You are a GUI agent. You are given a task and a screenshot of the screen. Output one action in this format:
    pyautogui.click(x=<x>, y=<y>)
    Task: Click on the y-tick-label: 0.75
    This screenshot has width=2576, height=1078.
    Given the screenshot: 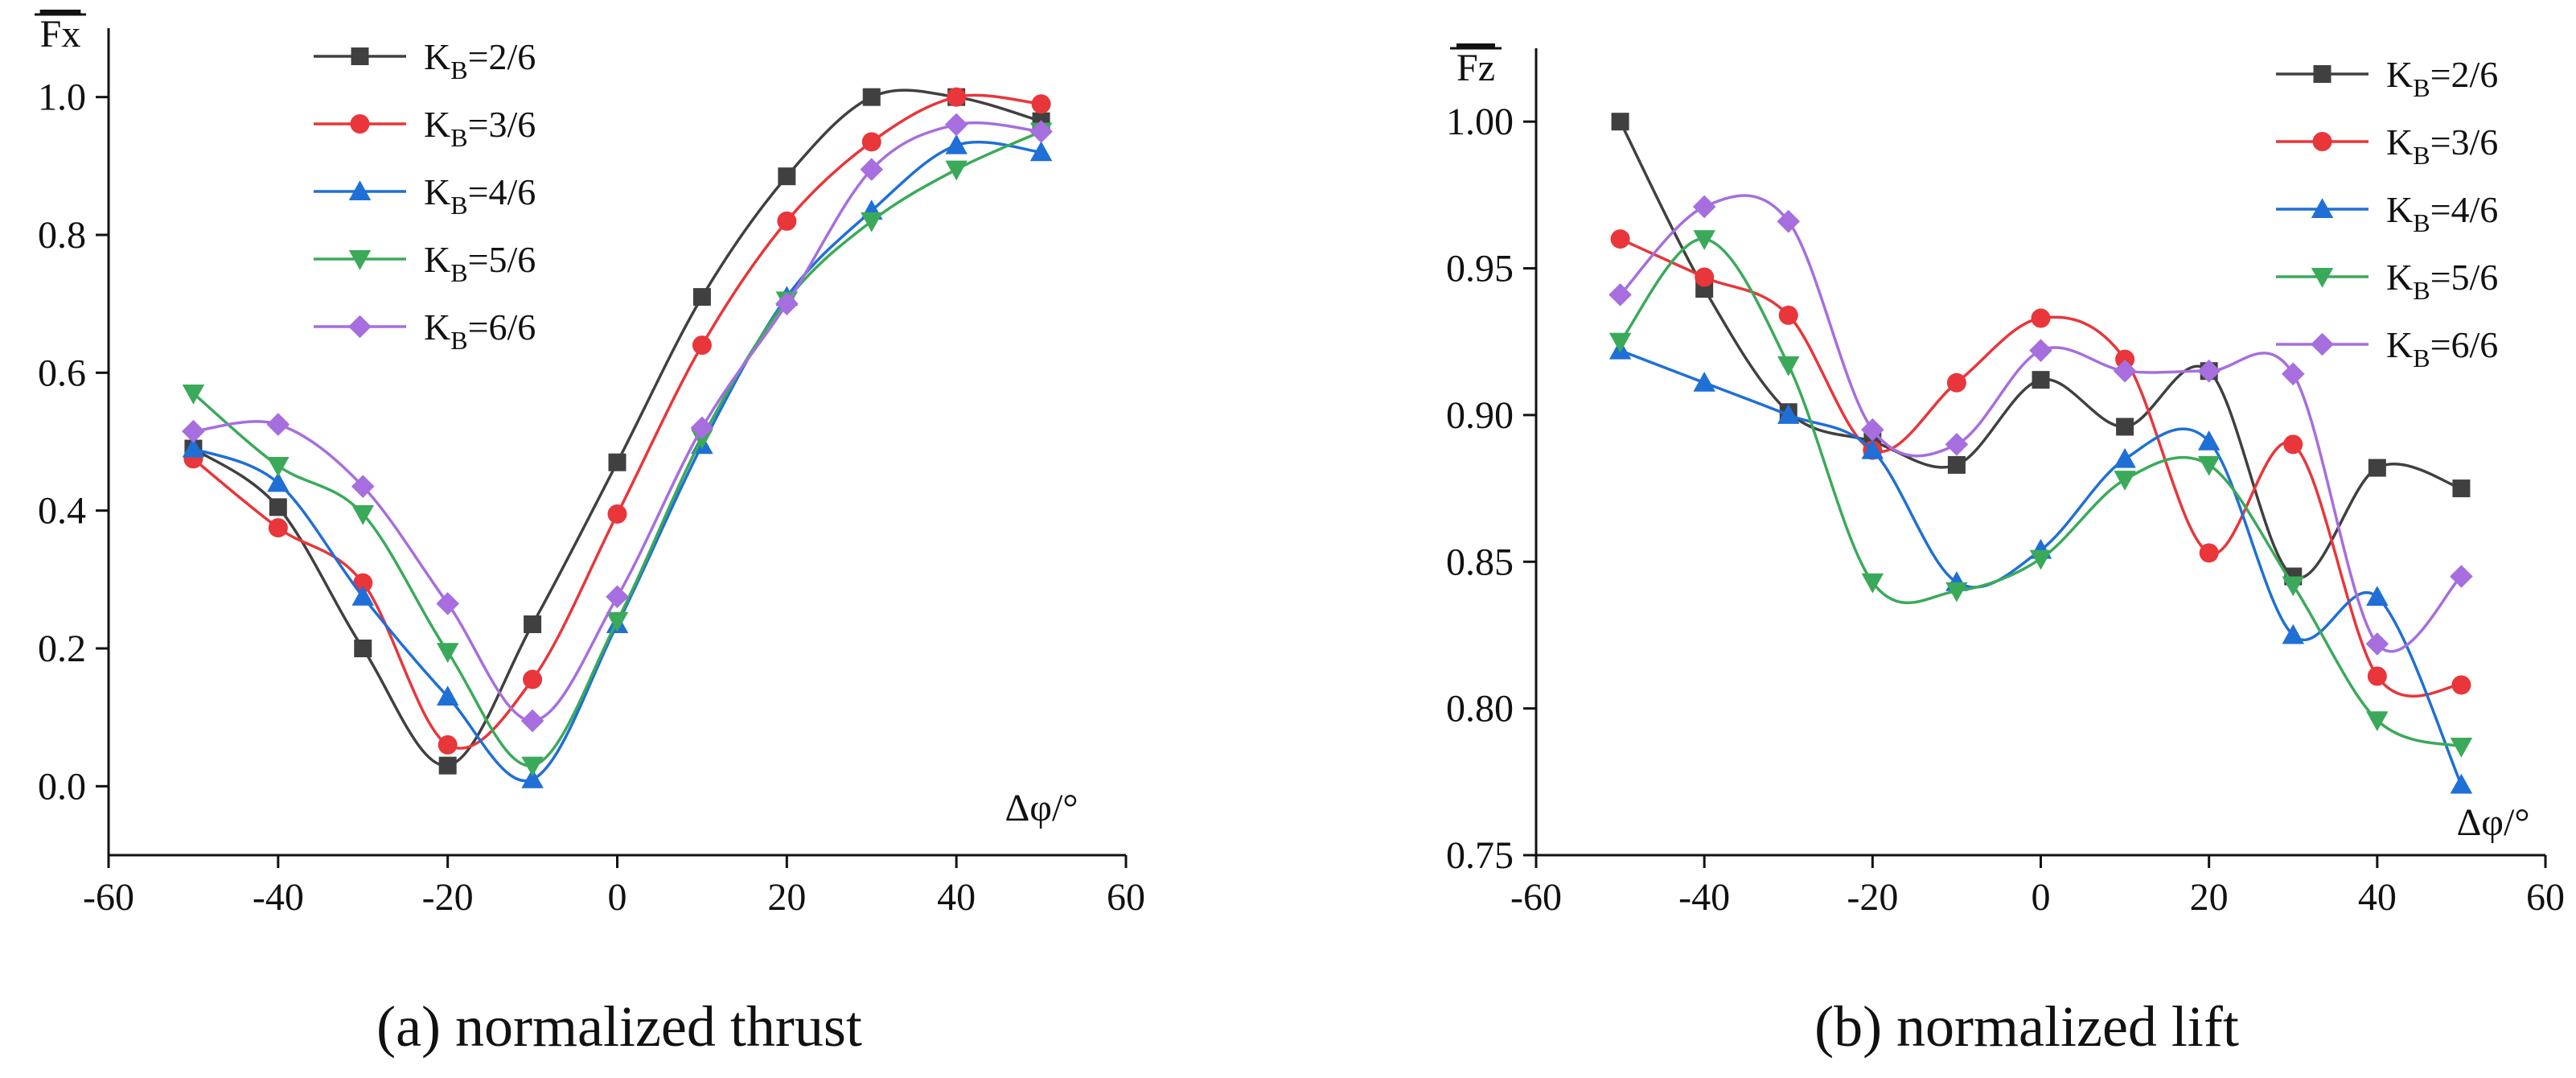 What is the action you would take?
    pyautogui.click(x=1480, y=855)
    